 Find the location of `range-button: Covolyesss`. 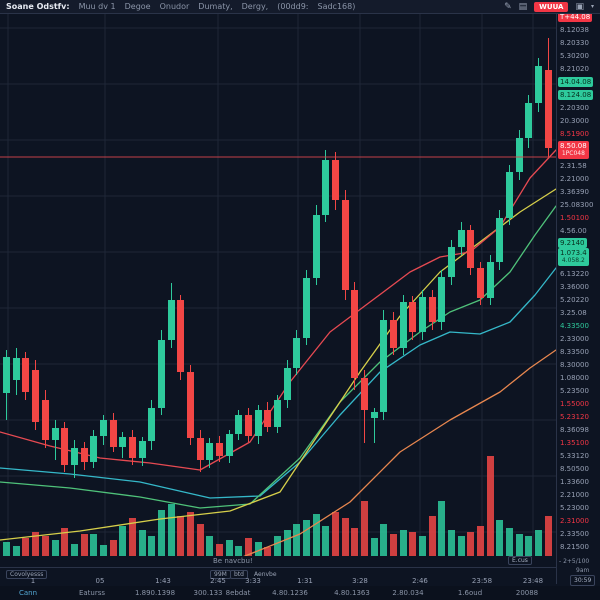

range-button: Covolyesss is located at coordinates (27, 574).